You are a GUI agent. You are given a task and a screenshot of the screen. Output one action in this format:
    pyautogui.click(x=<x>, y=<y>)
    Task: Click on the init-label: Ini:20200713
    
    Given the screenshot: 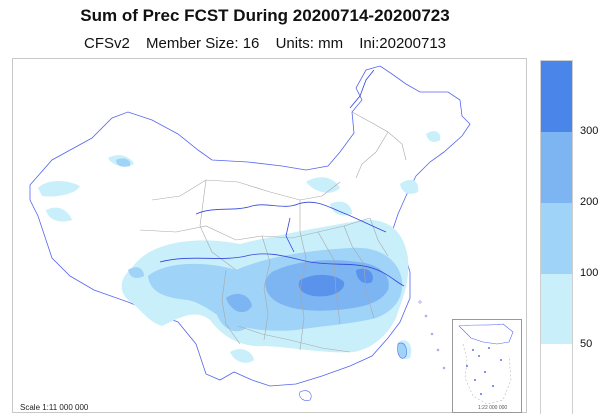 What is the action you would take?
    pyautogui.click(x=402, y=43)
    